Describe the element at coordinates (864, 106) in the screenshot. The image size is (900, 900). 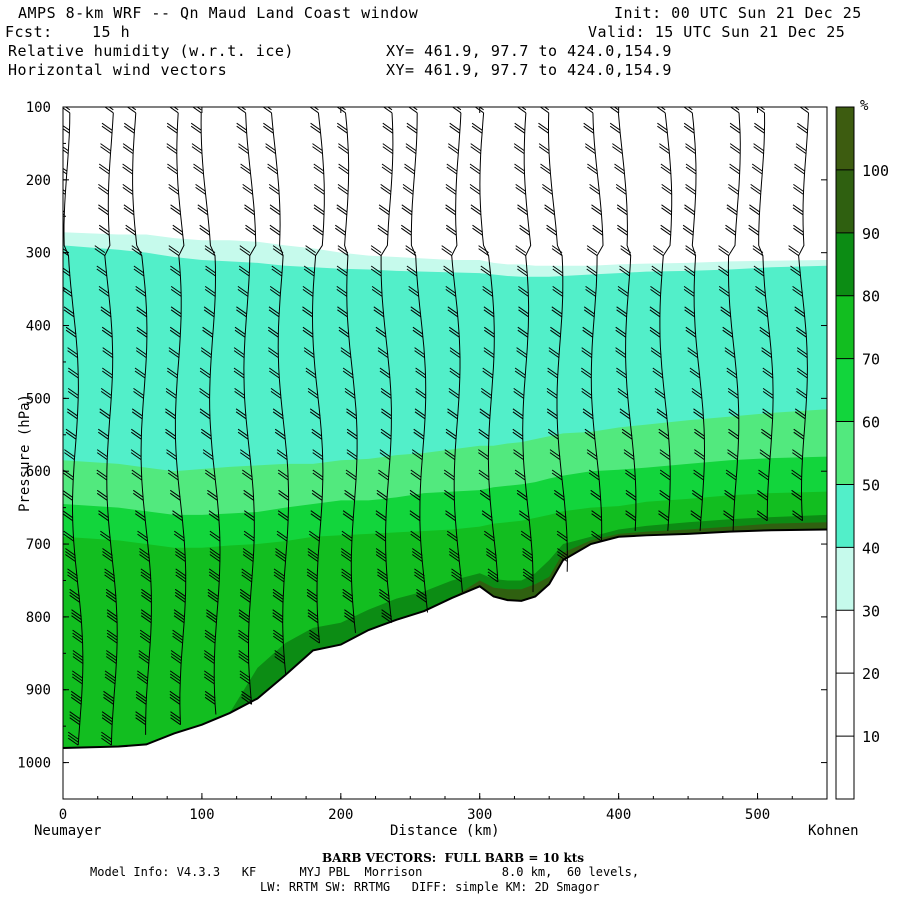
I see `colorbar-unit: %` at that location.